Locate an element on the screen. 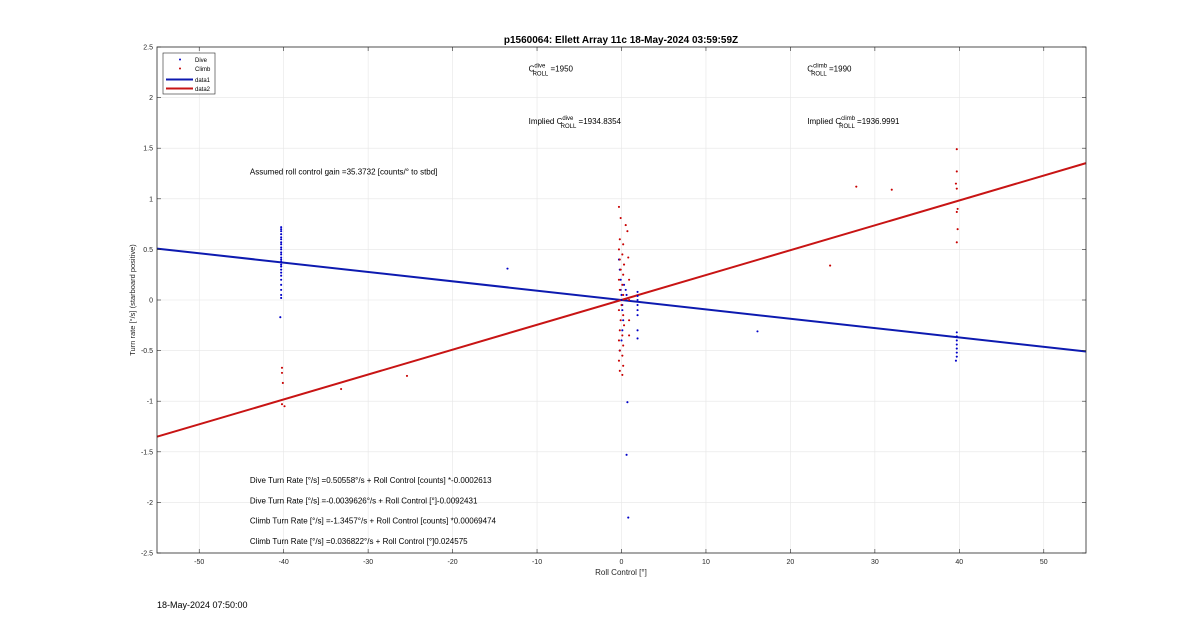  legend-box is located at coordinates (189, 73).